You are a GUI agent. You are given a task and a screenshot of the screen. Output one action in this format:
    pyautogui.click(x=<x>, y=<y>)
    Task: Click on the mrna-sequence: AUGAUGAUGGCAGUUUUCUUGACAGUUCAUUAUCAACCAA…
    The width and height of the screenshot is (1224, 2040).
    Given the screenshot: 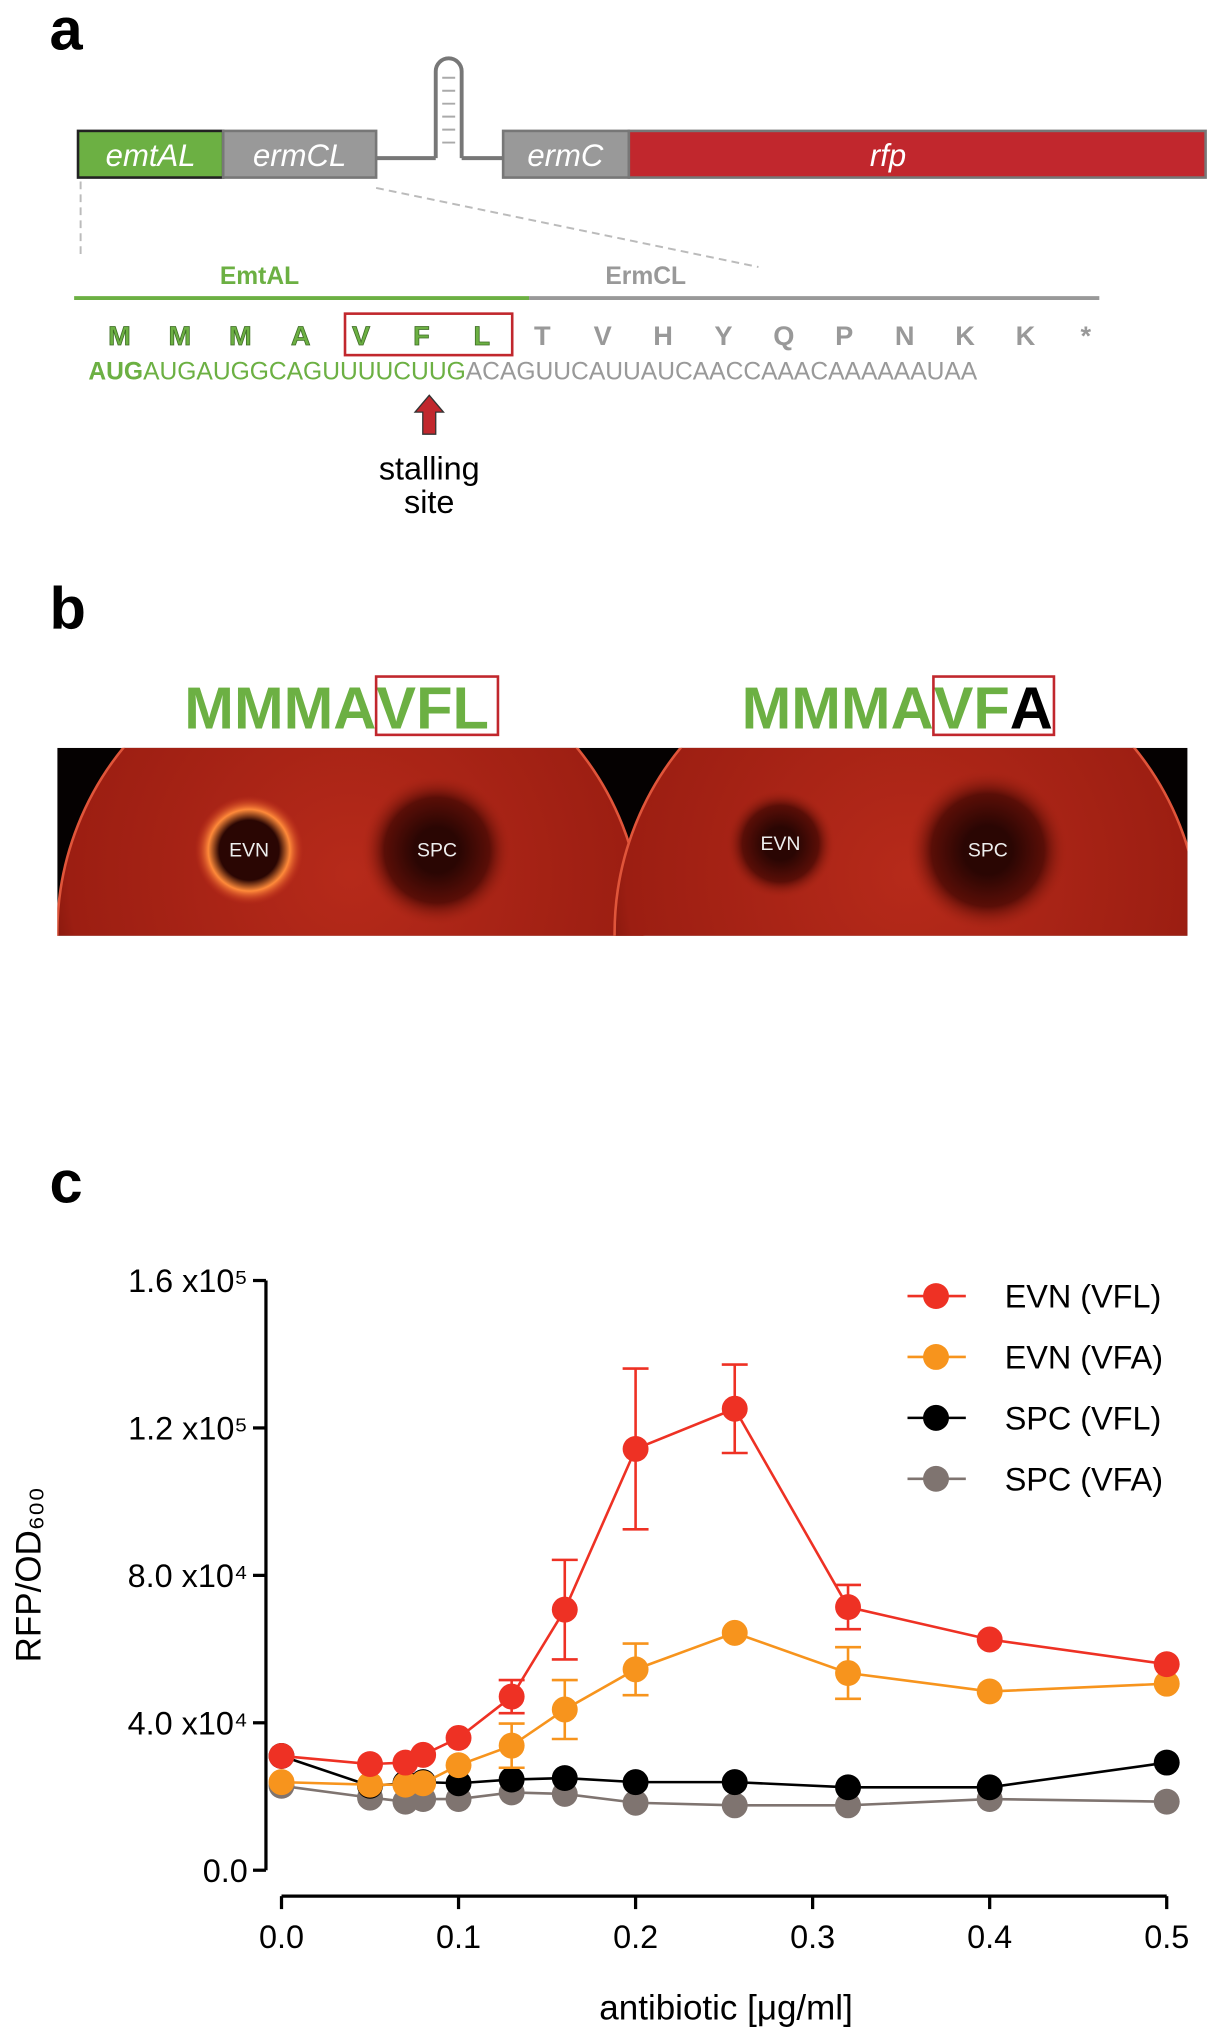 What is the action you would take?
    pyautogui.click(x=532, y=372)
    